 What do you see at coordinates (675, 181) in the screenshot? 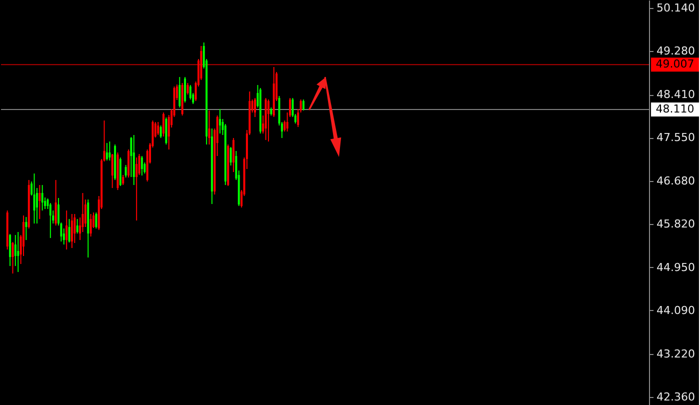
I see `y-tick-label: 46.680` at bounding box center [675, 181].